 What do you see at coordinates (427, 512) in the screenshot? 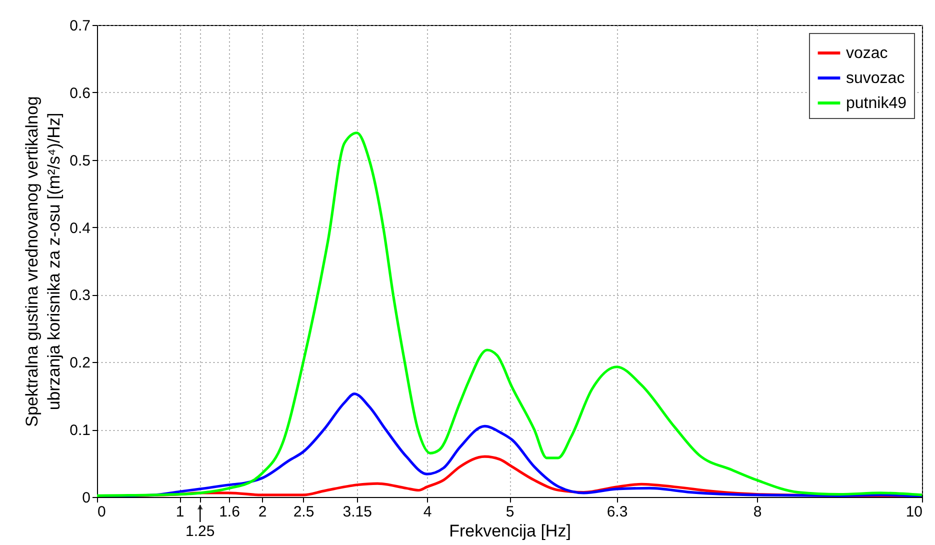
I see `x-tick-label: 4` at bounding box center [427, 512].